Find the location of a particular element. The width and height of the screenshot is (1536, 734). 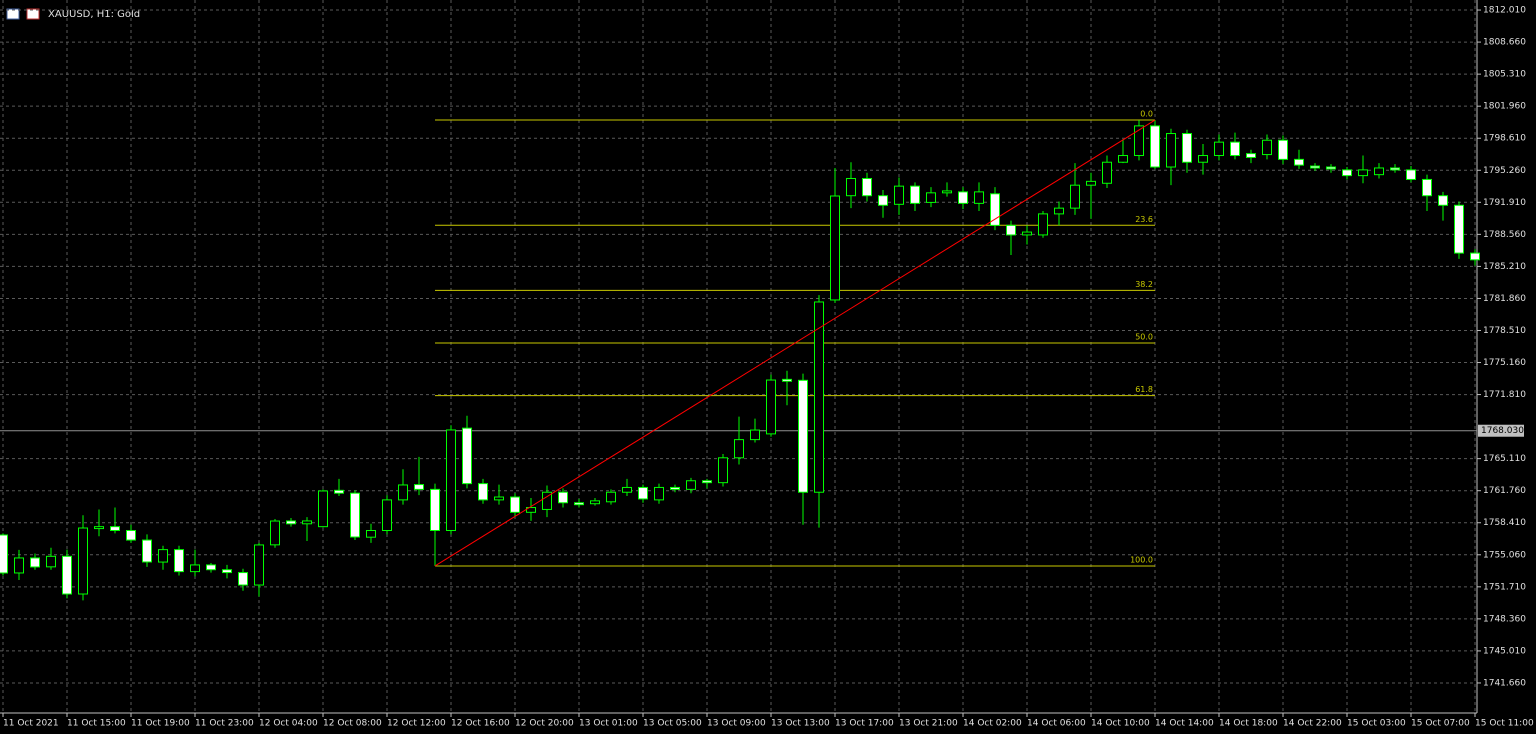

y-tick-label: 1751.710 is located at coordinates (1504, 587).